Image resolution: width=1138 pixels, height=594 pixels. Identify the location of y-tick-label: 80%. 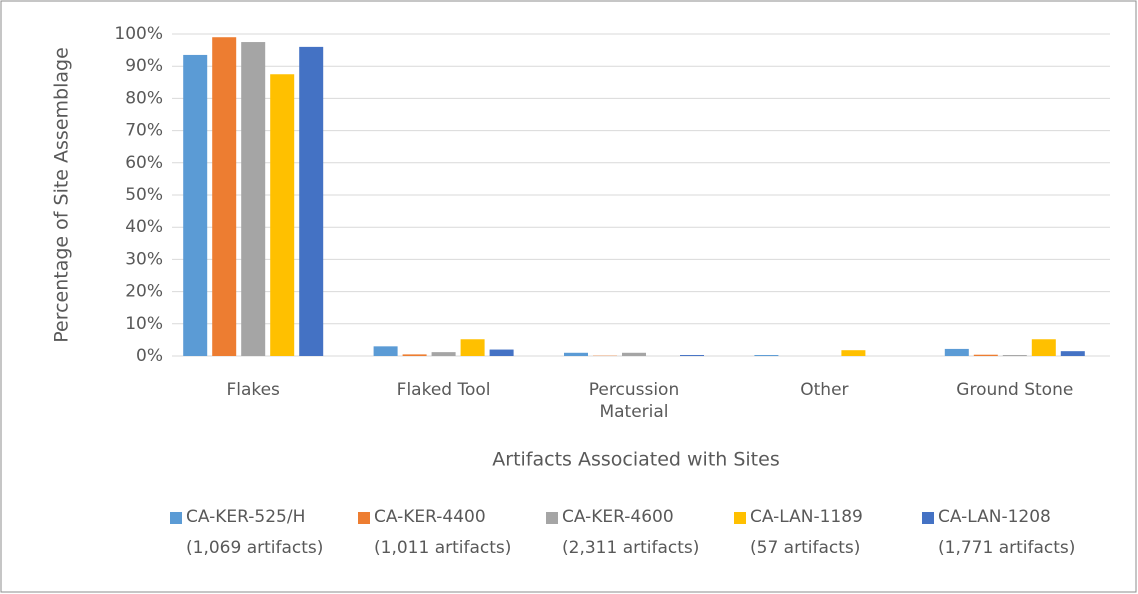
(144, 98).